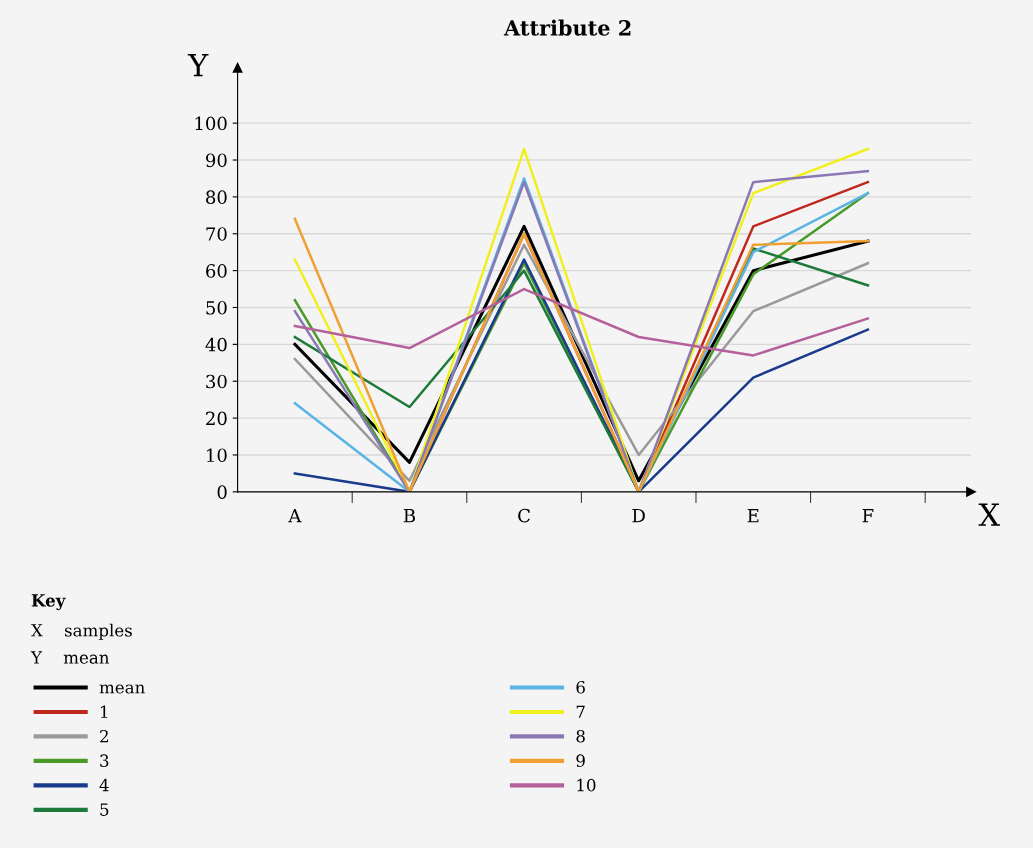  I want to click on y-tick-label: 20, so click(216, 418).